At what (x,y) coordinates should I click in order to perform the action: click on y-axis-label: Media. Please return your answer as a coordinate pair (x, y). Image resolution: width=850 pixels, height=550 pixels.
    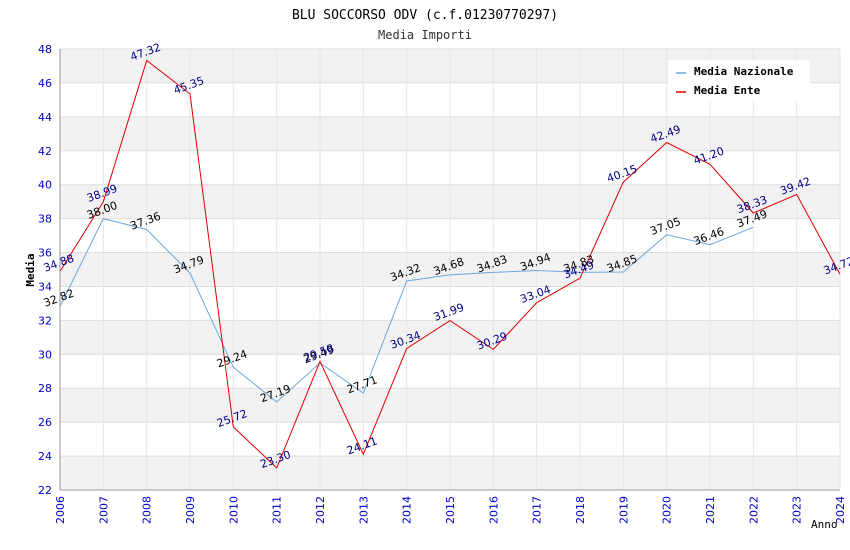
    Looking at the image, I should click on (30, 269).